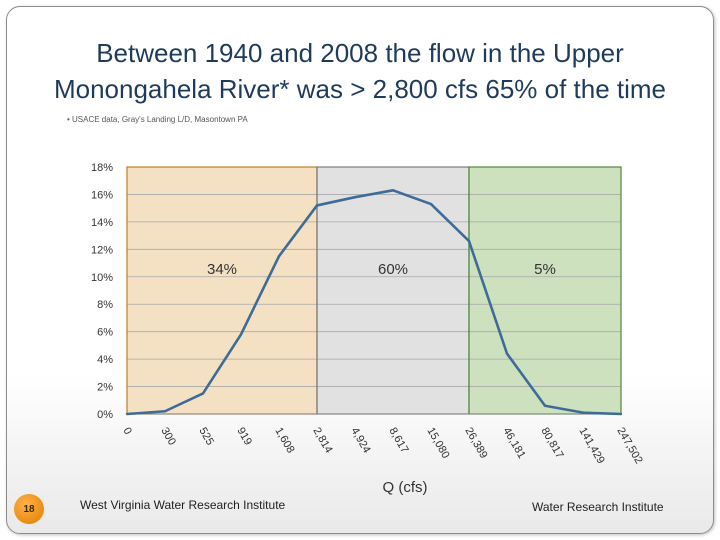  Describe the element at coordinates (102, 278) in the screenshot. I see `y-tick-label: 10%` at that location.